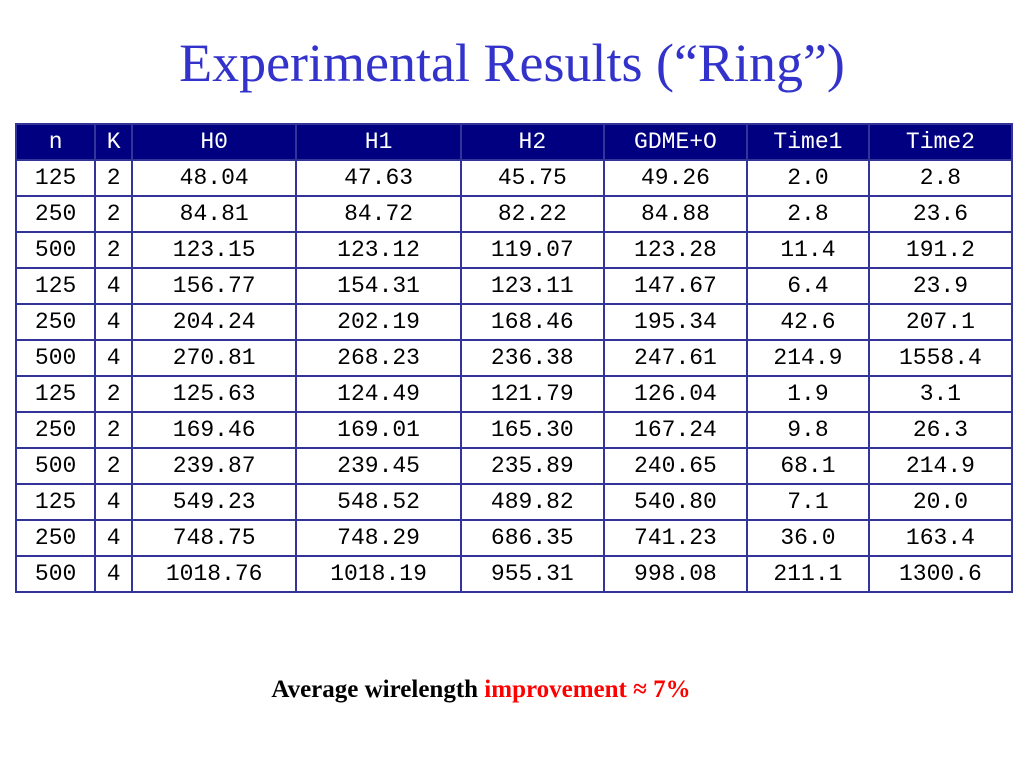 The image size is (1024, 768). What do you see at coordinates (481, 690) in the screenshot?
I see `footer-note: Average wirelength improvement ≈ 7%` at bounding box center [481, 690].